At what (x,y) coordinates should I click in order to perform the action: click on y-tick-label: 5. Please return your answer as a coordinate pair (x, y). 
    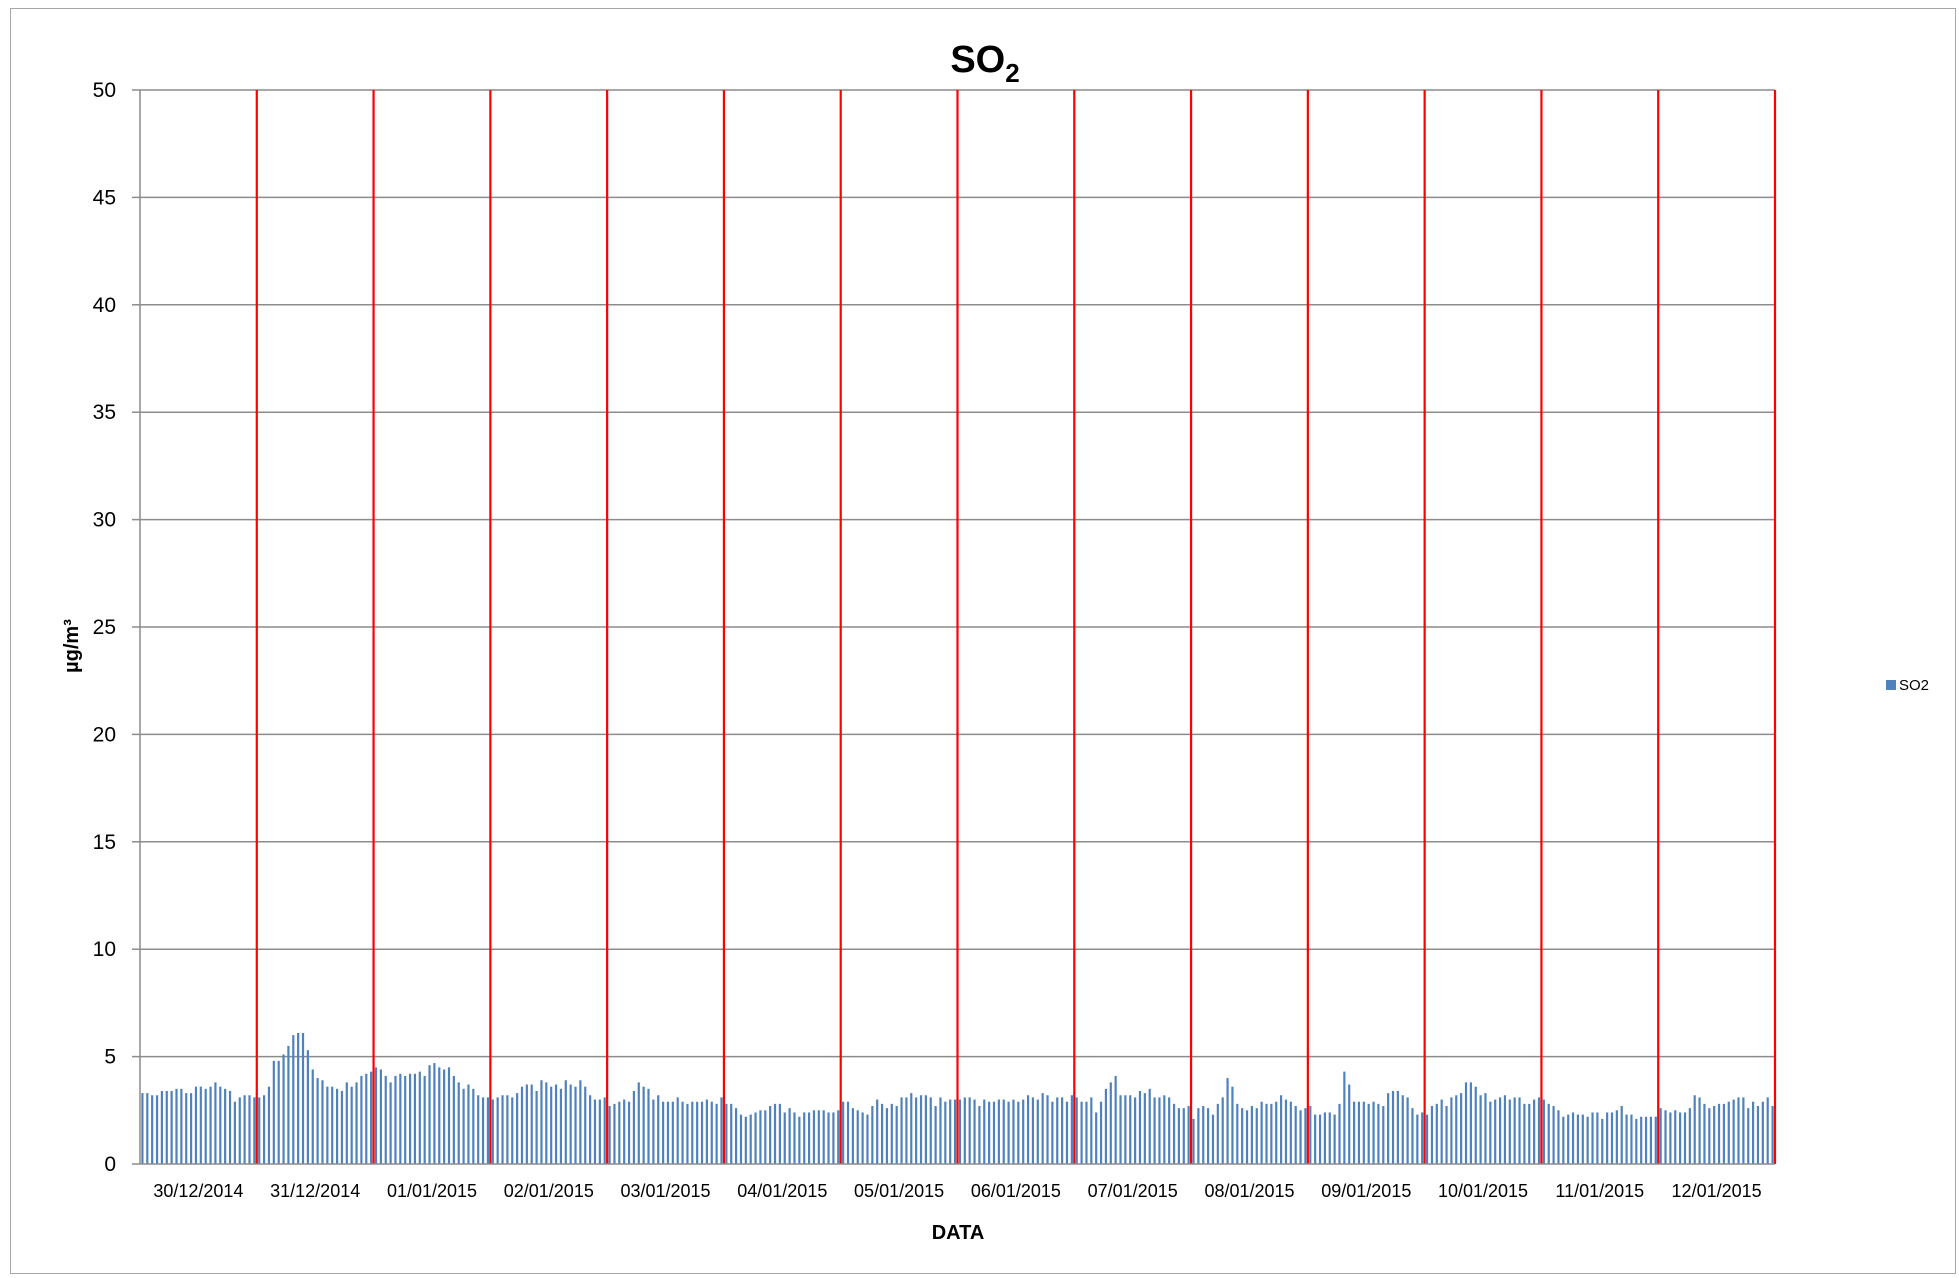
    Looking at the image, I should click on (110, 1057).